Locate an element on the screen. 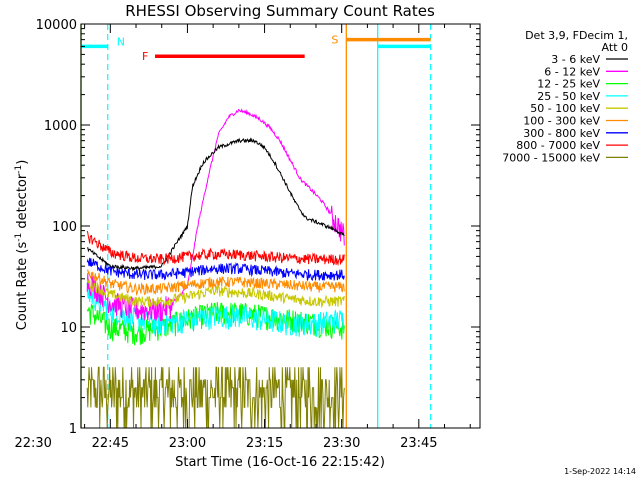 The image size is (640, 480). y-label-part3: ) is located at coordinates (22, 162).